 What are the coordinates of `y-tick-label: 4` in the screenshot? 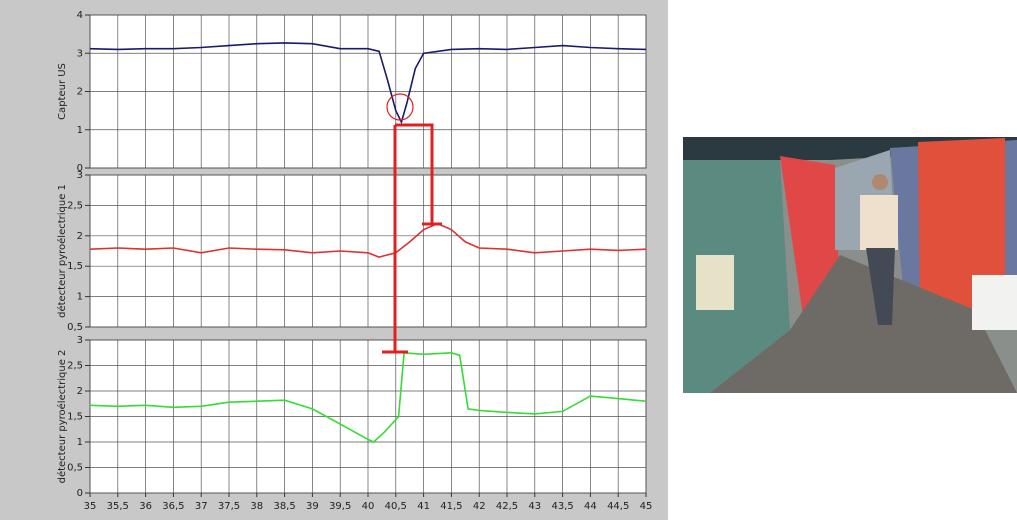 It's located at (80, 15).